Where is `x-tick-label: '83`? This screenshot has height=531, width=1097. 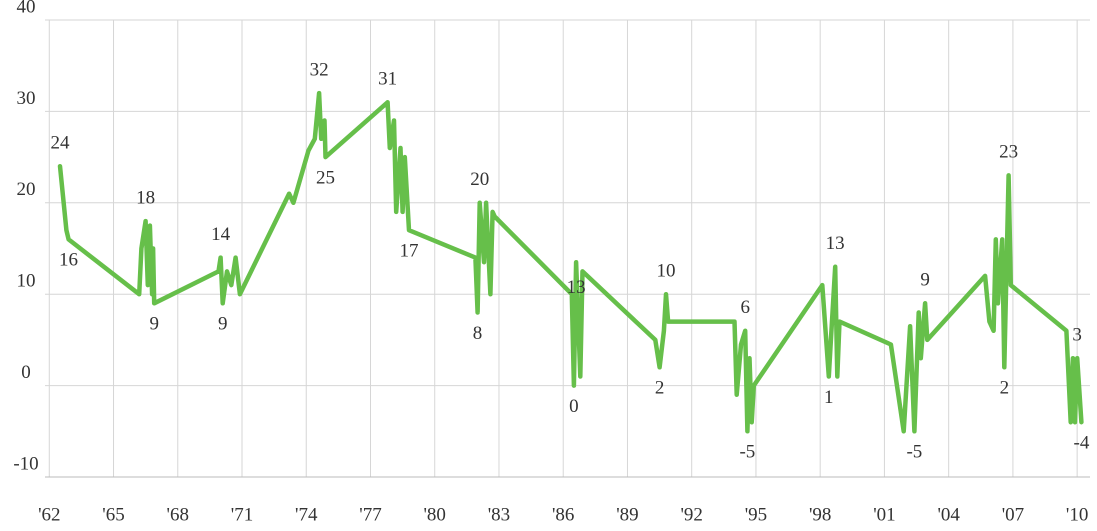
x-tick-label: '83 is located at coordinates (499, 514).